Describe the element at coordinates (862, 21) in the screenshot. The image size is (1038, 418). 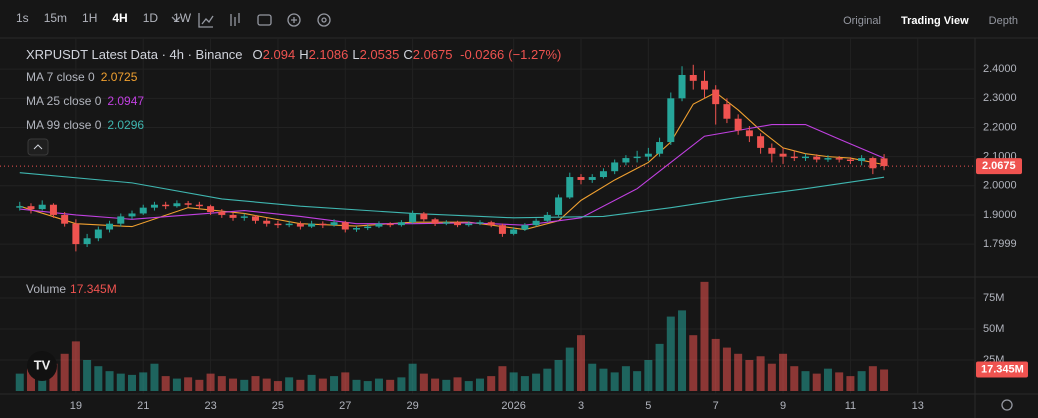
I see `view-button: Original` at that location.